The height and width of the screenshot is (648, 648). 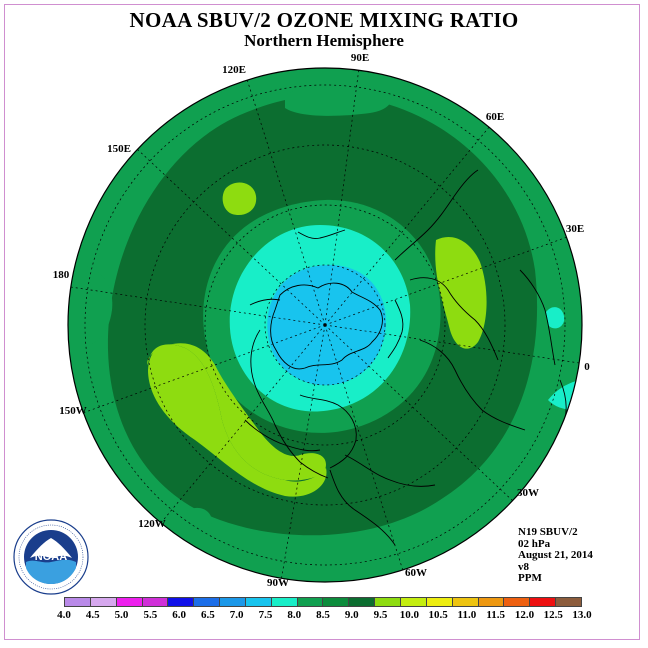 I want to click on lon-label-90w: 90W, so click(x=278, y=583).